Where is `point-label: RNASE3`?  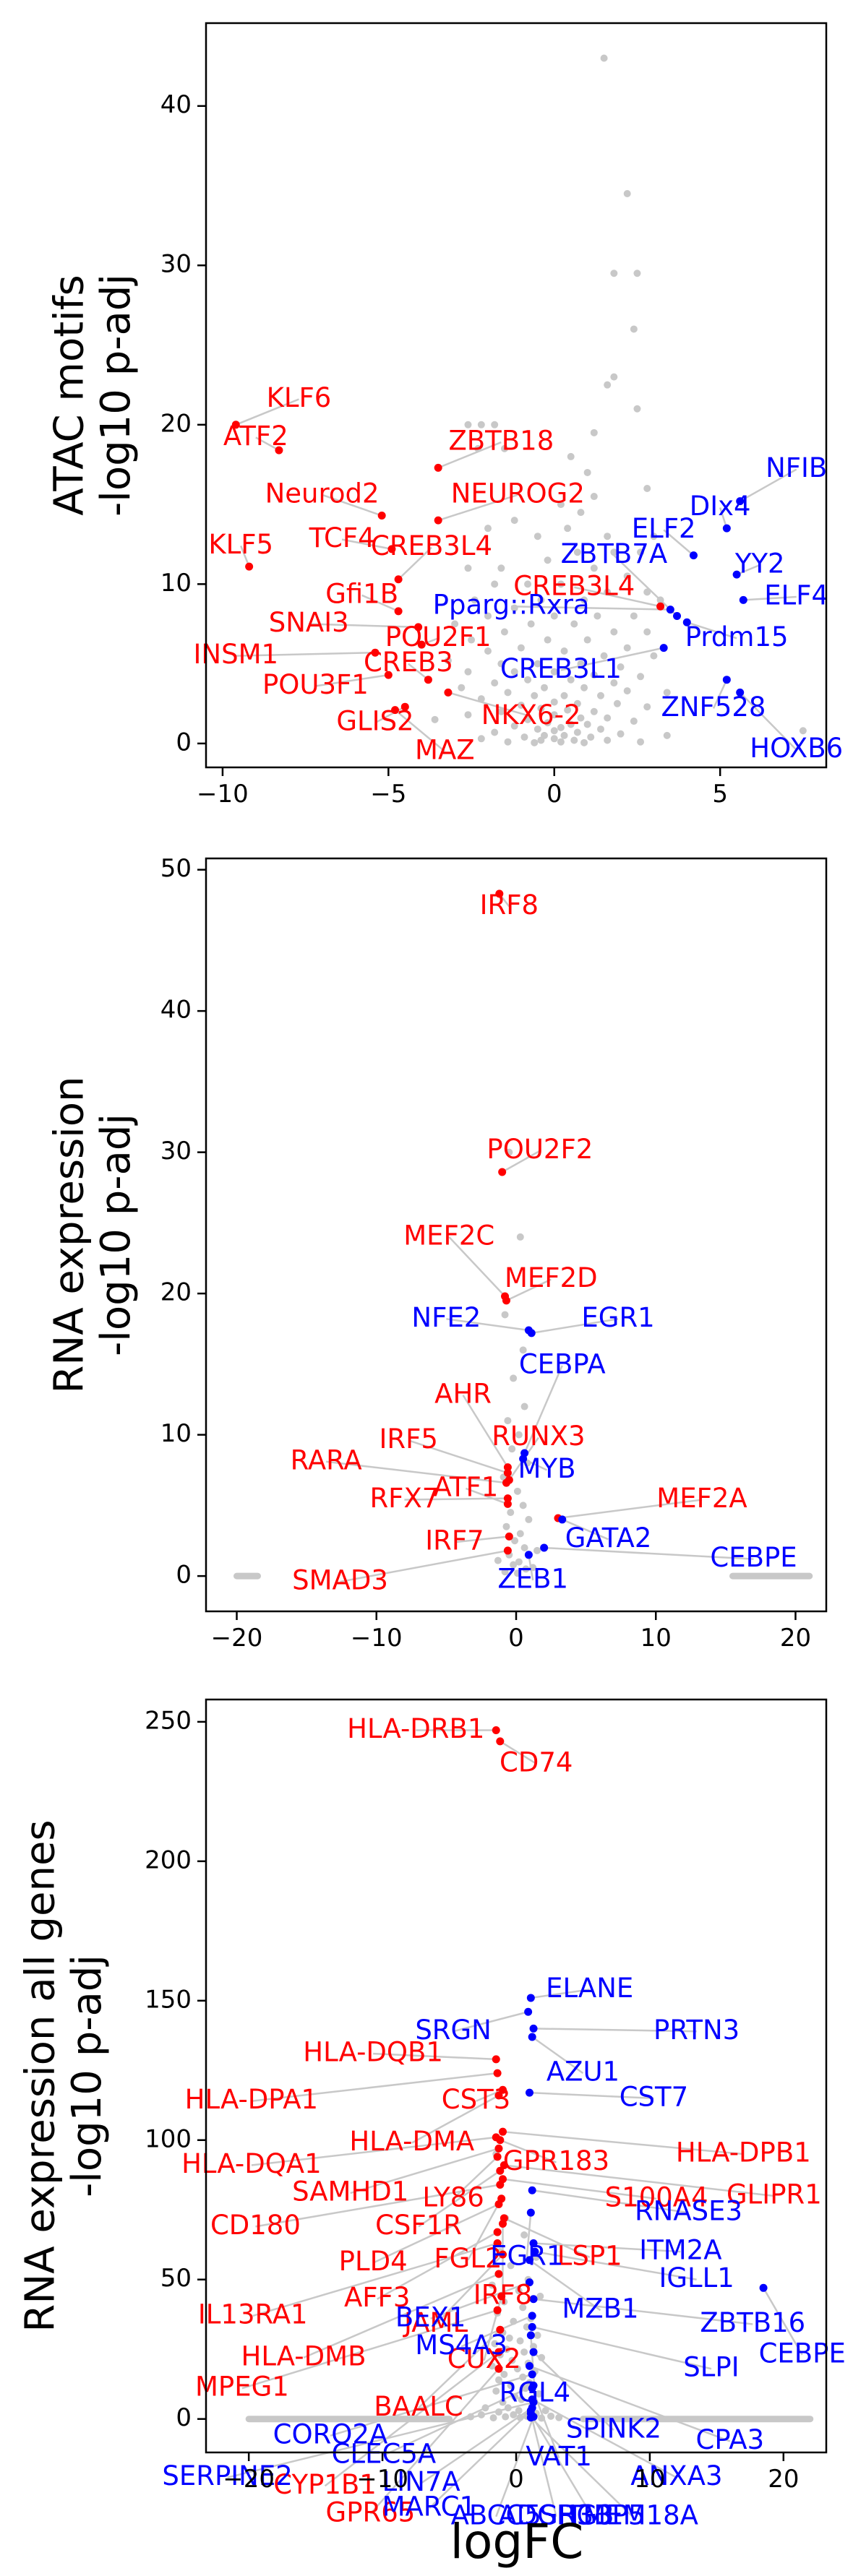 point-label: RNASE3 is located at coordinates (688, 2211).